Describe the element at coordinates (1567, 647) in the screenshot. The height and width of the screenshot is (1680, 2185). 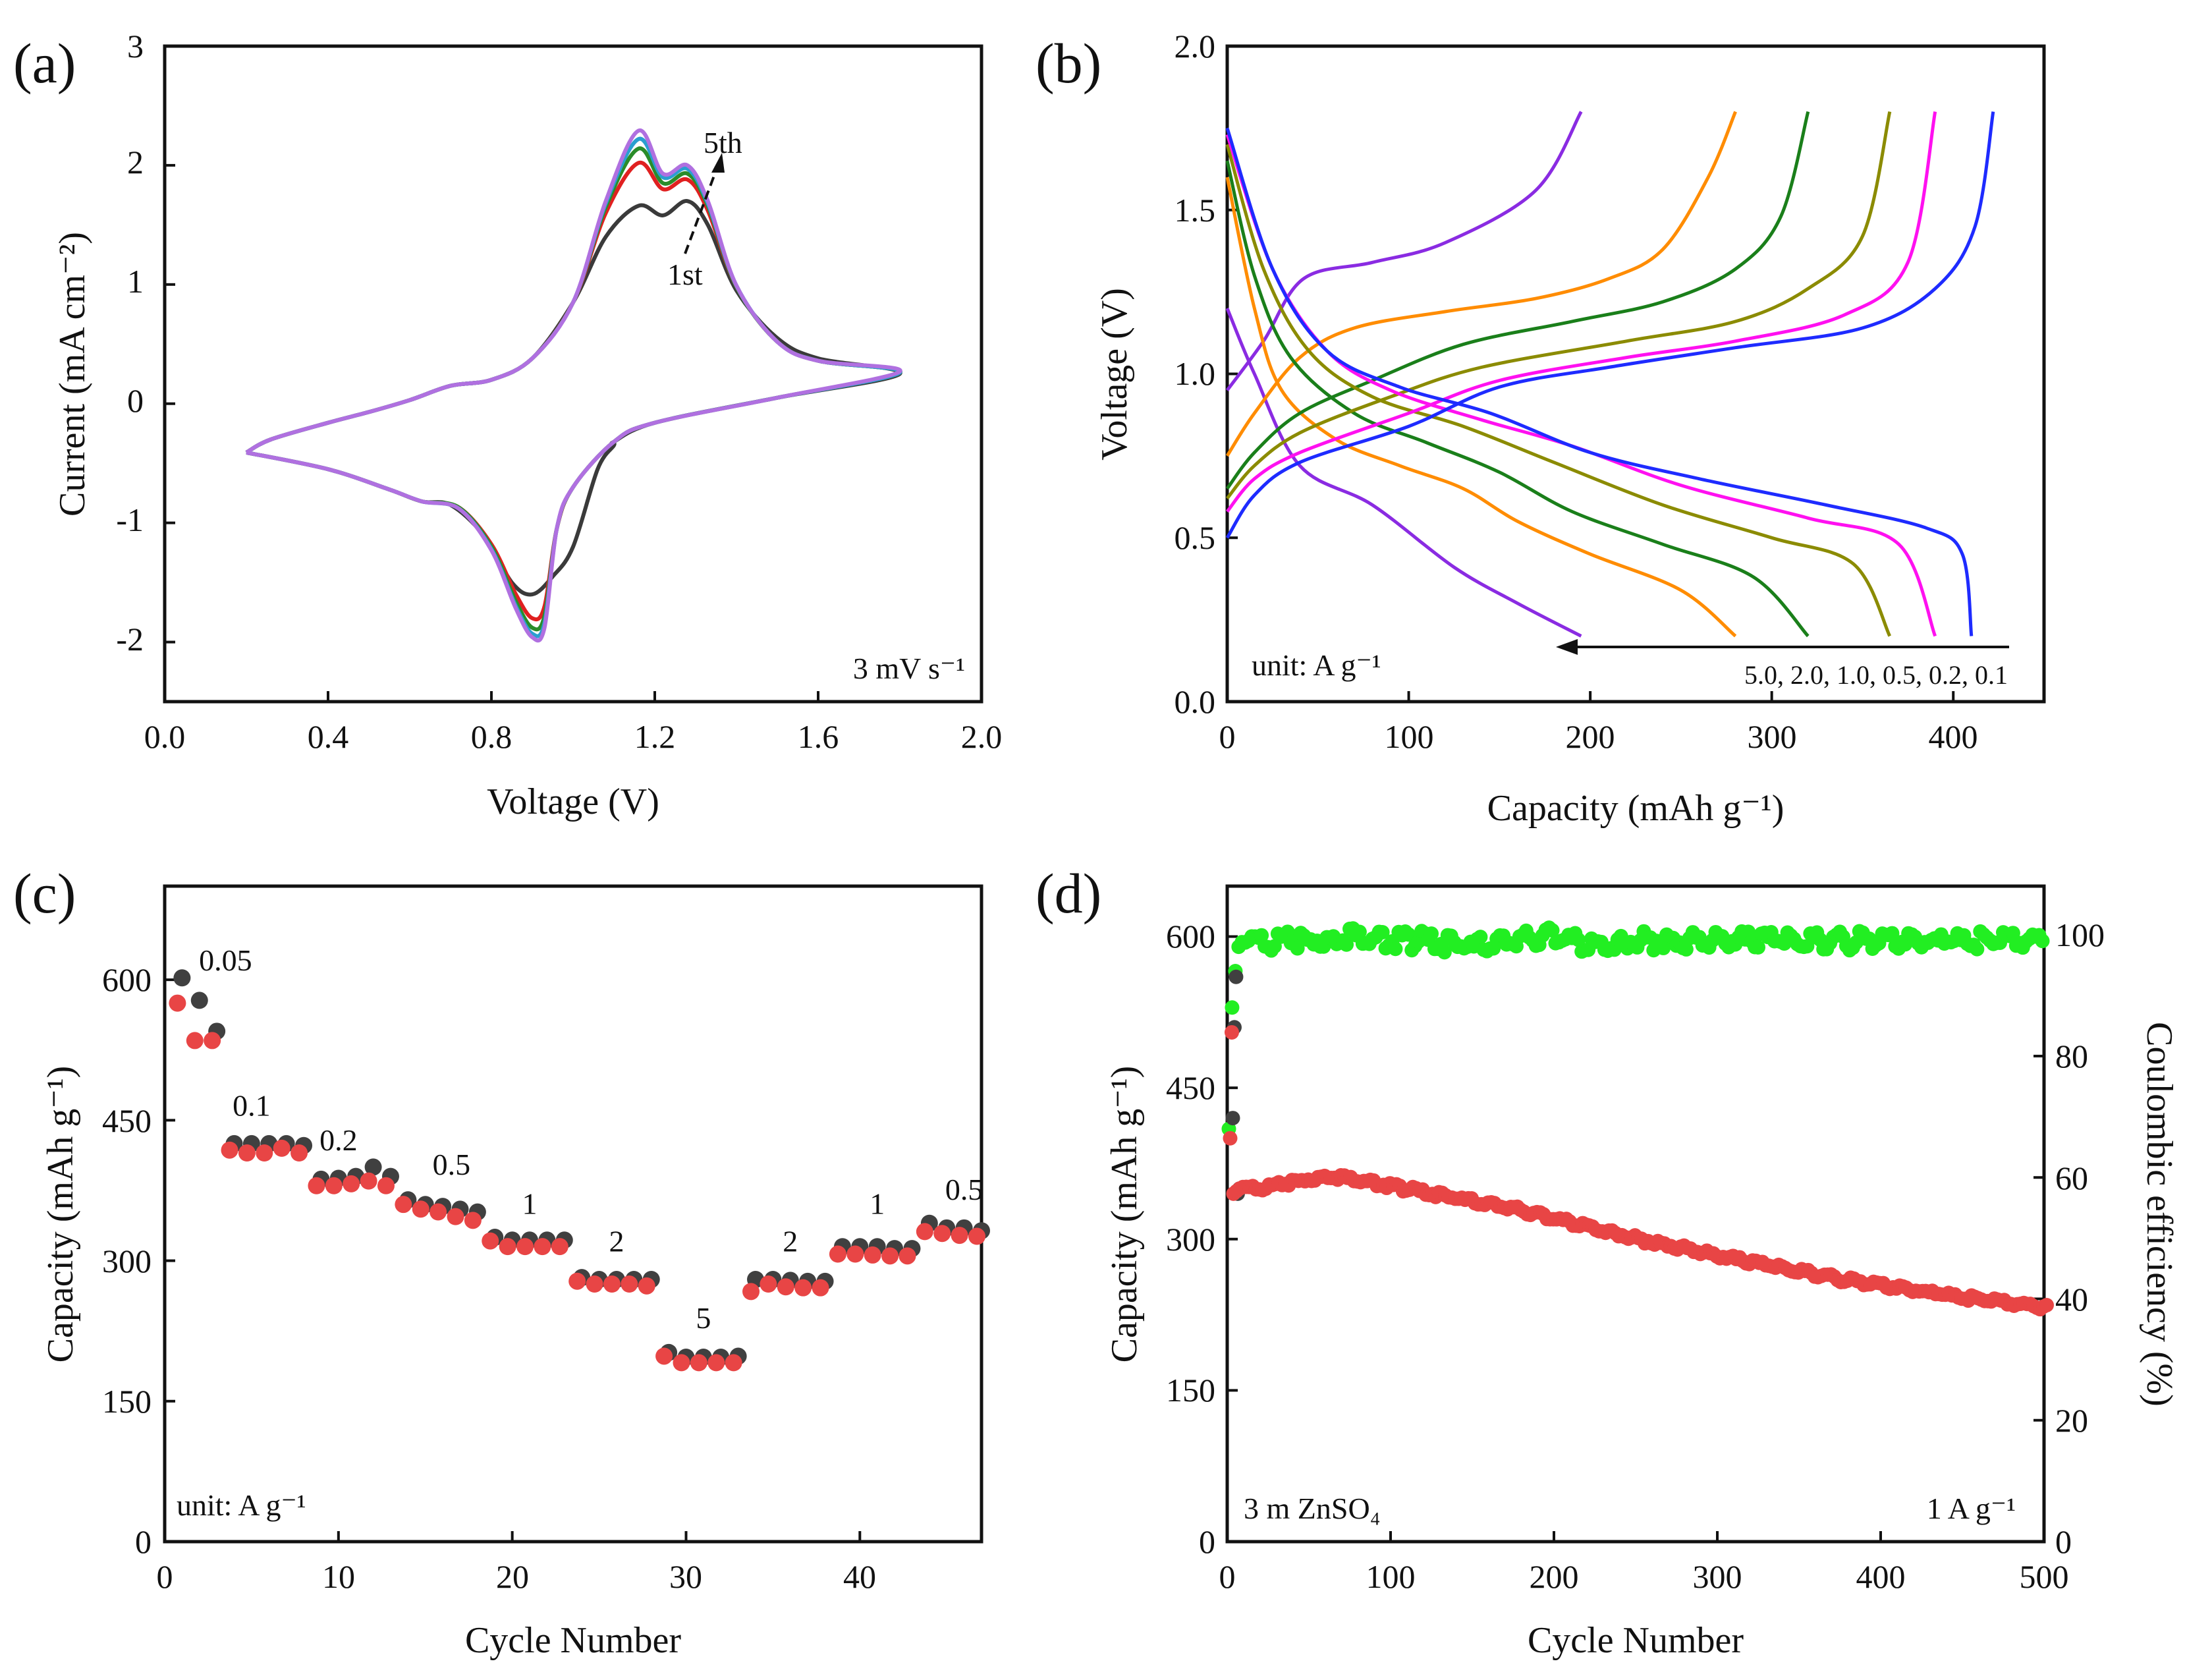
I see `panel-b-rate-arrow-head` at that location.